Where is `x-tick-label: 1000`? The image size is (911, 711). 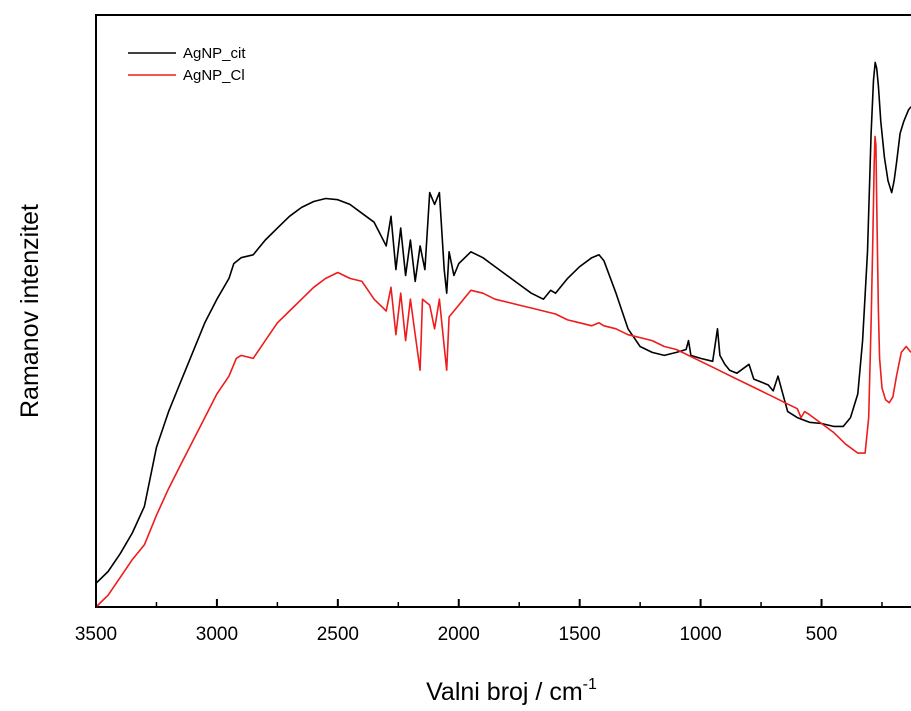
x-tick-label: 1000 is located at coordinates (700, 634).